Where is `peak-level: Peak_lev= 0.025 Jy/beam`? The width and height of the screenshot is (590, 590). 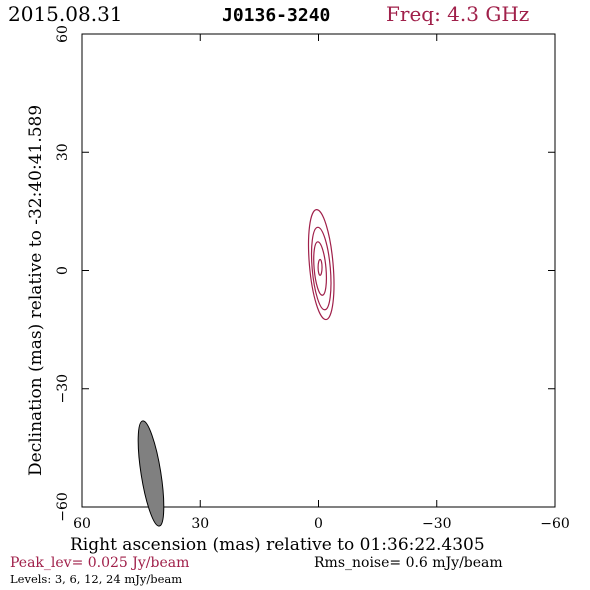 peak-level: Peak_lev= 0.025 Jy/beam is located at coordinates (99, 563).